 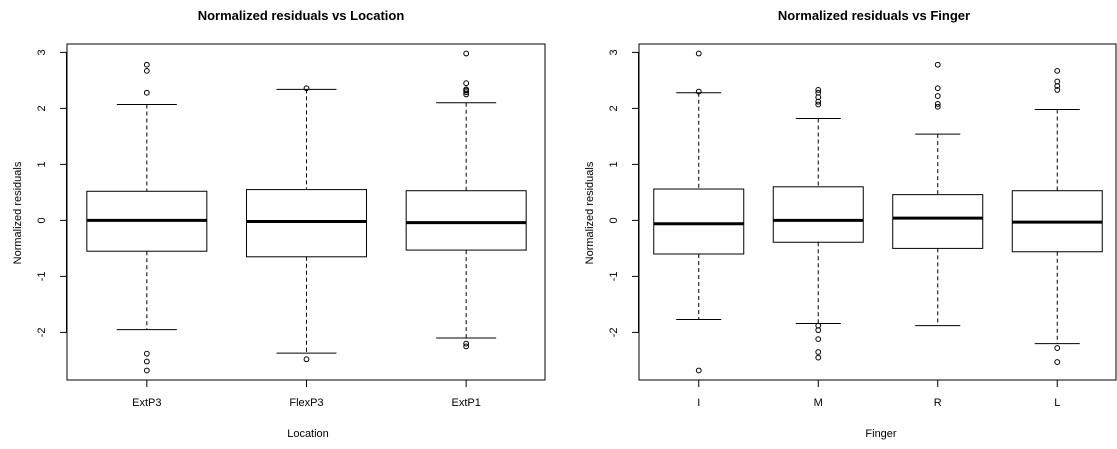 What do you see at coordinates (306, 403) in the screenshot?
I see `x-tick-label: FlexP3` at bounding box center [306, 403].